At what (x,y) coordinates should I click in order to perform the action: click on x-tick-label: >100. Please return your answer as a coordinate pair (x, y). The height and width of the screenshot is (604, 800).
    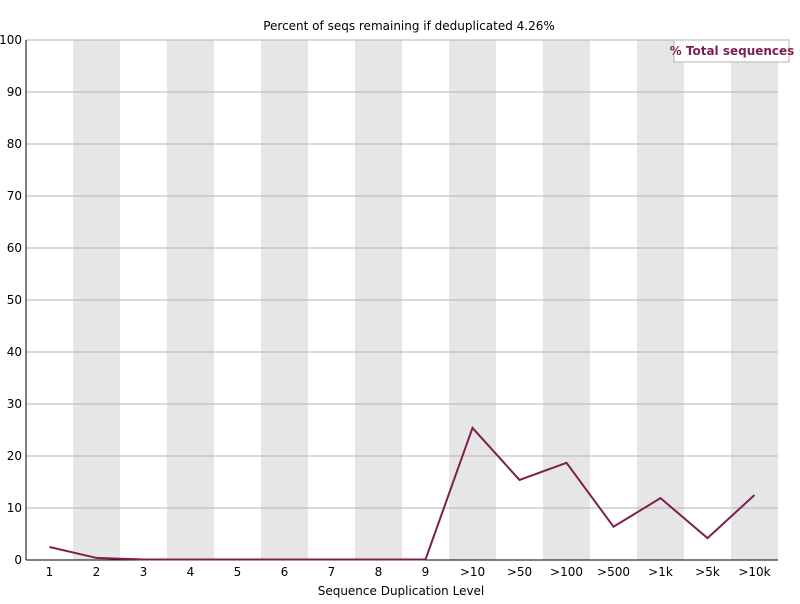
    Looking at the image, I should click on (566, 572).